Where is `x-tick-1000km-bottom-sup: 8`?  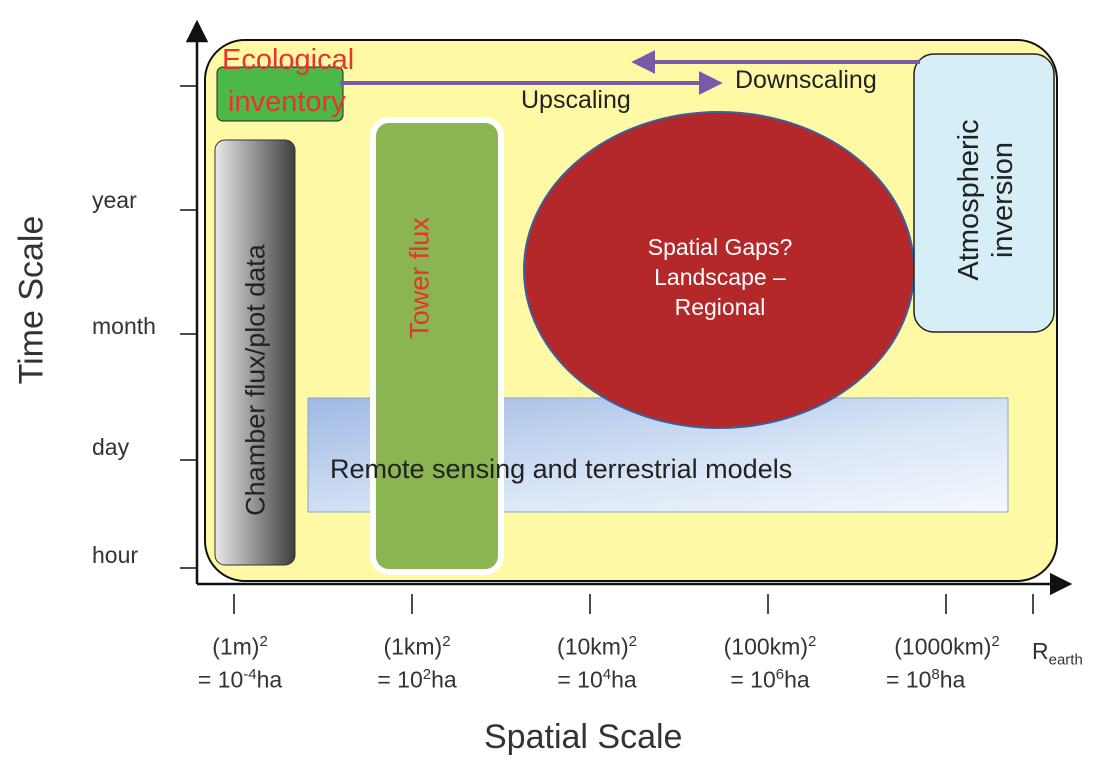
x-tick-1000km-bottom-sup: 8 is located at coordinates (935, 674).